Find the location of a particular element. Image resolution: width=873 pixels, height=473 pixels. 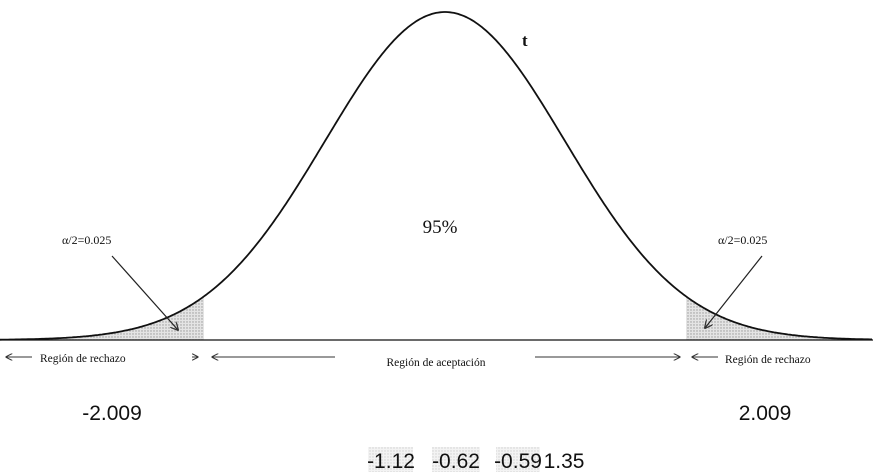

sample-value: 1.35 is located at coordinates (564, 461).